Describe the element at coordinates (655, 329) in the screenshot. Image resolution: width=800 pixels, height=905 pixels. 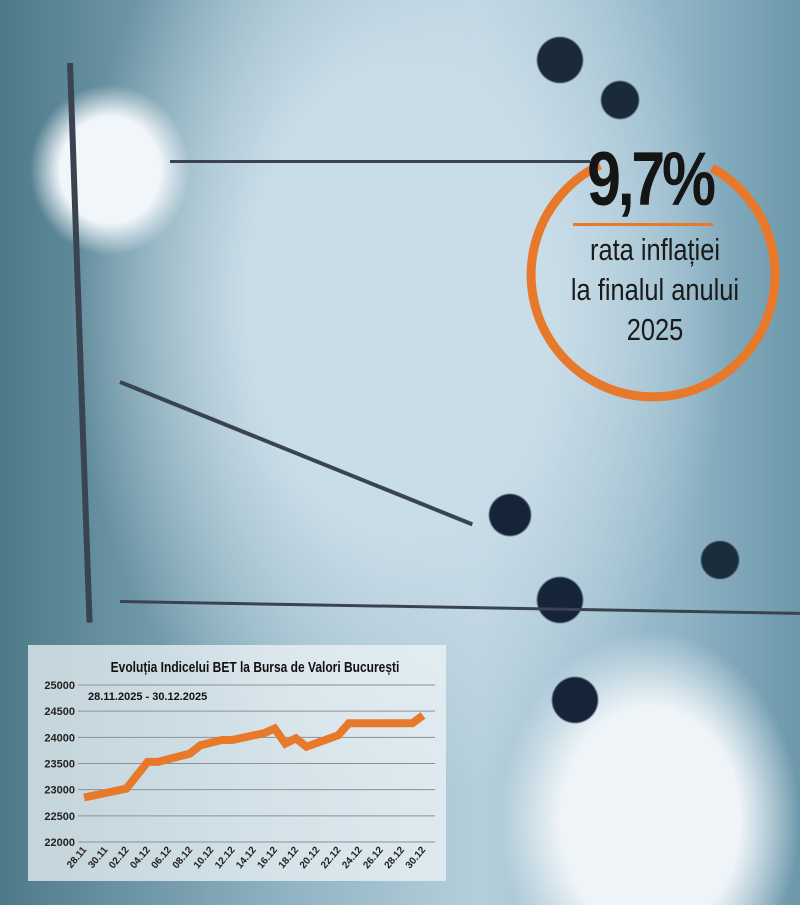
I see `inflation-label-3: 2025` at that location.